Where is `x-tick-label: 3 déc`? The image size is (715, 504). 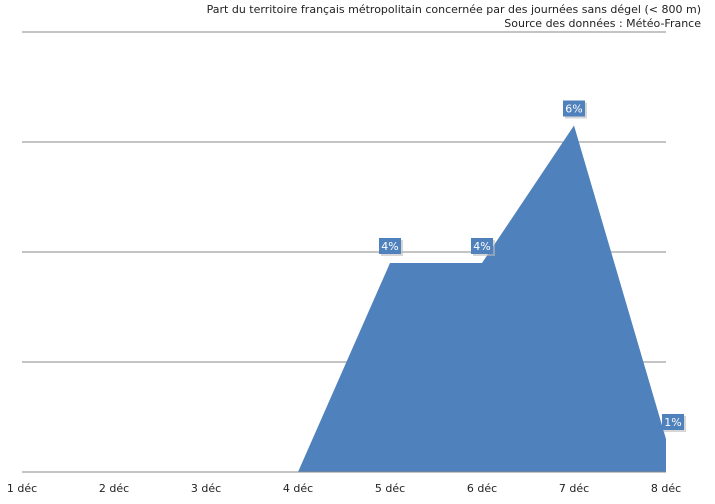
x-tick-label: 3 déc is located at coordinates (206, 488).